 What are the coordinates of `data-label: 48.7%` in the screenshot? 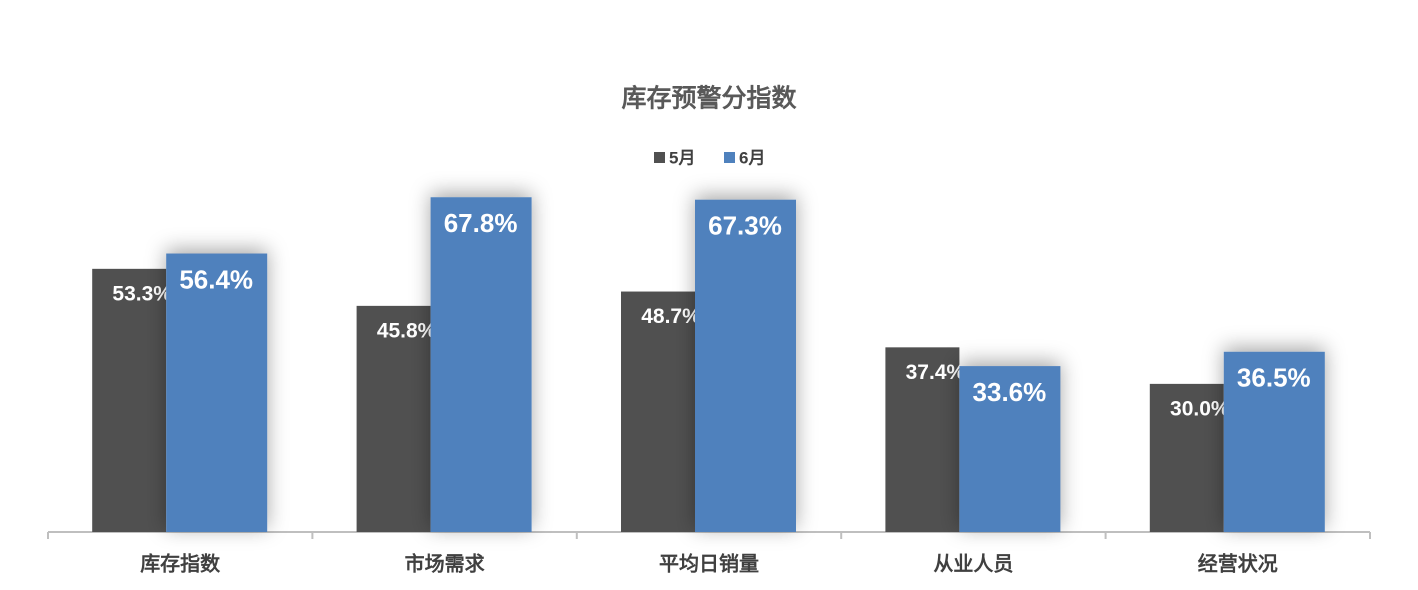 It's located at (671, 316).